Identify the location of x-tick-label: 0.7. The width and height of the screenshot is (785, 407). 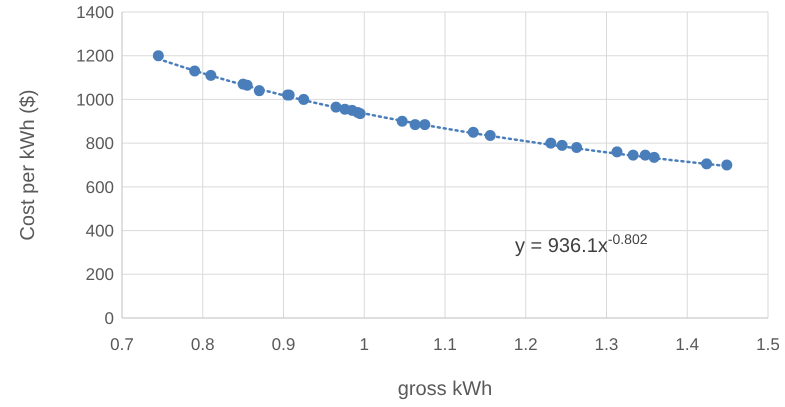
(122, 344).